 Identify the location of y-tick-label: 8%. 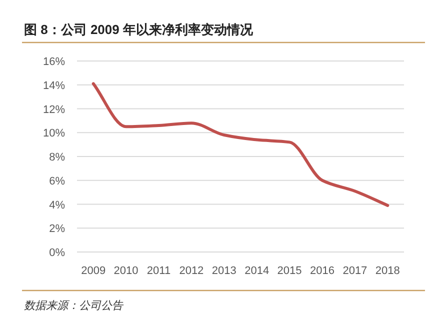
(57, 158).